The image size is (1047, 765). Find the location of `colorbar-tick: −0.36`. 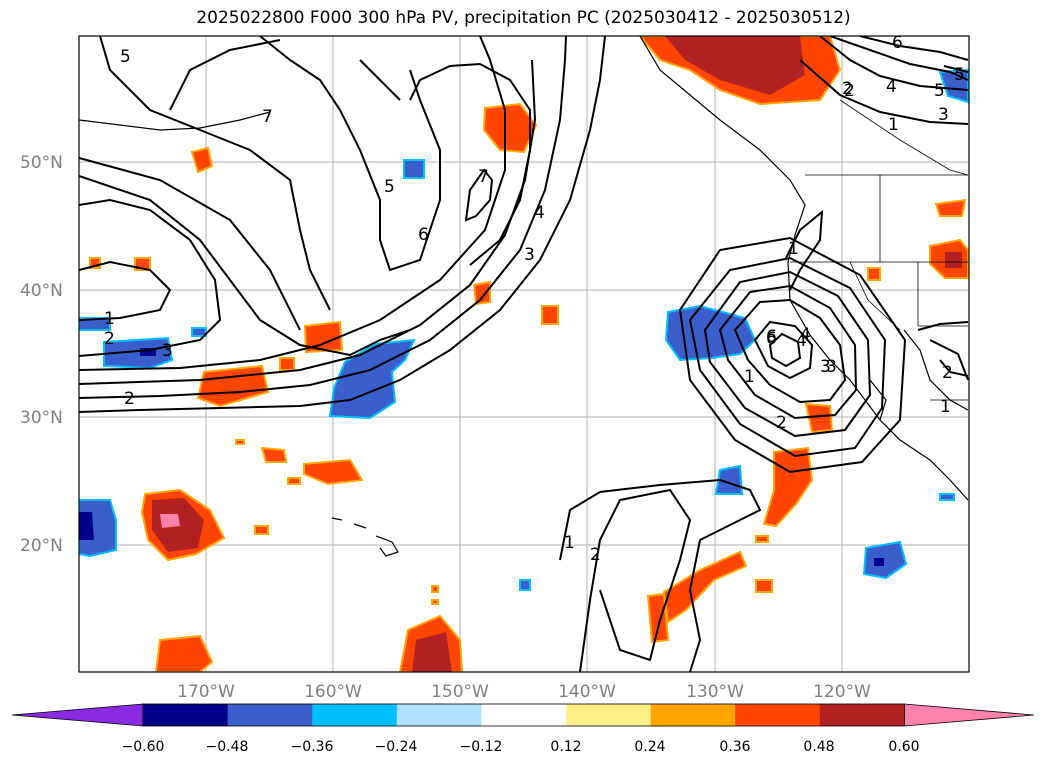

colorbar-tick: −0.36 is located at coordinates (312, 747).